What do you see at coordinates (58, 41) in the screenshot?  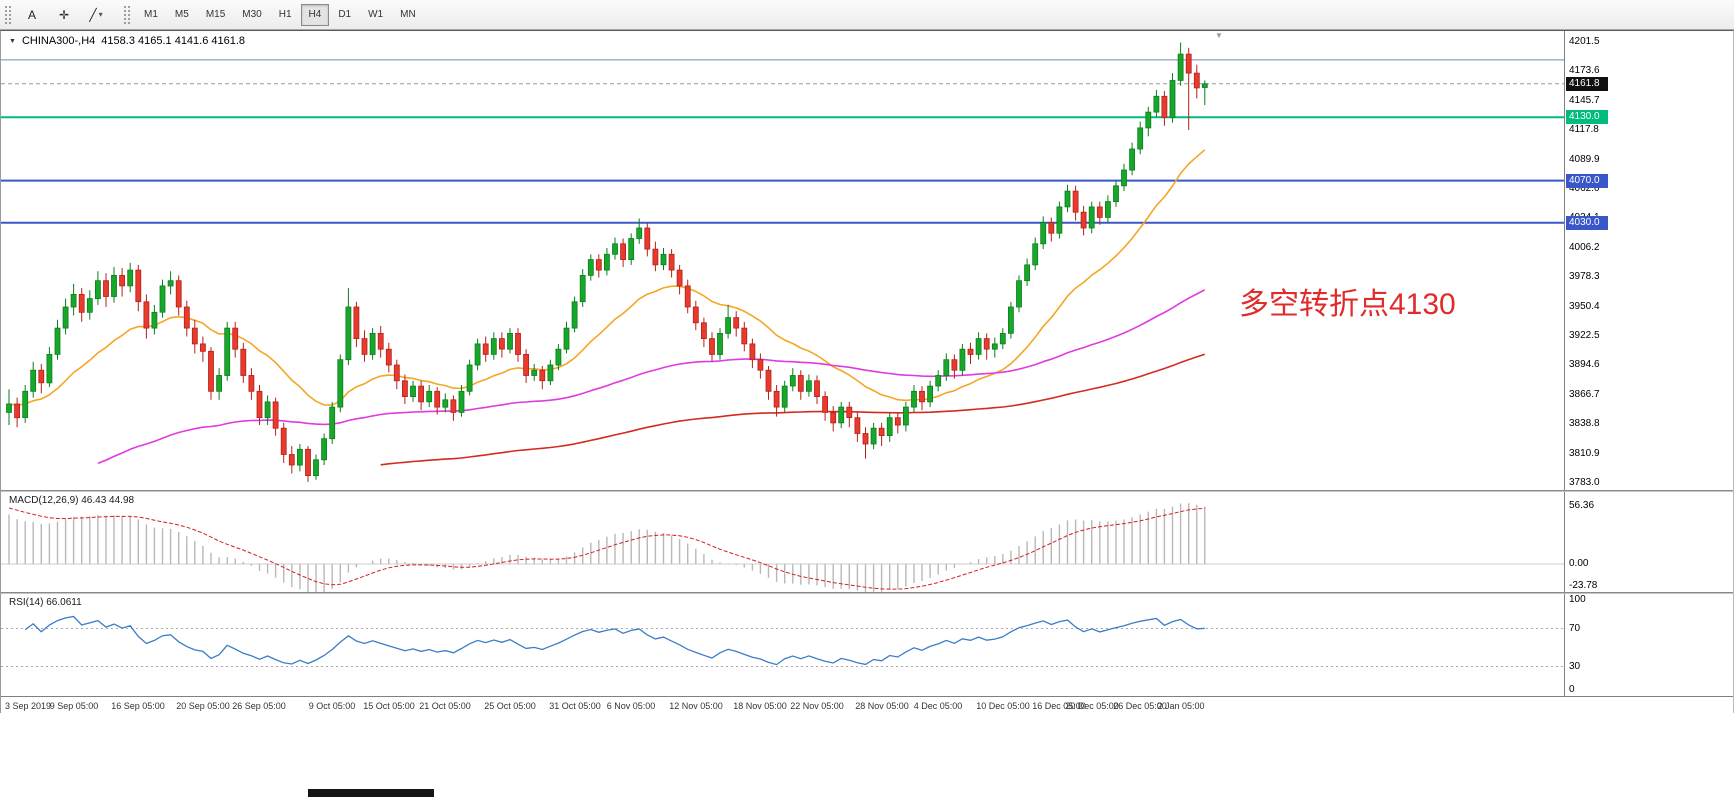 I see `symbol-period-label: CHINA300-,H4` at bounding box center [58, 41].